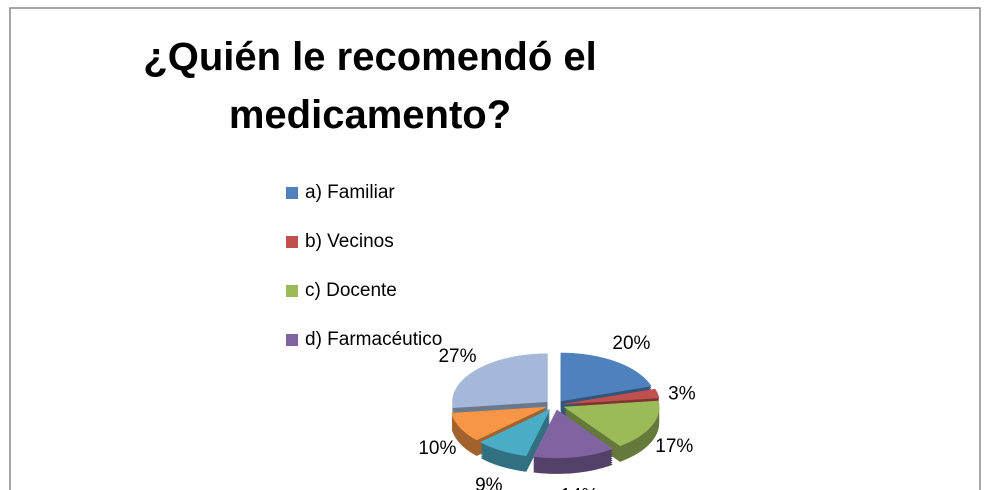 The width and height of the screenshot is (991, 490). What do you see at coordinates (373, 339) in the screenshot?
I see `legend-label: d) Farmacéutico` at bounding box center [373, 339].